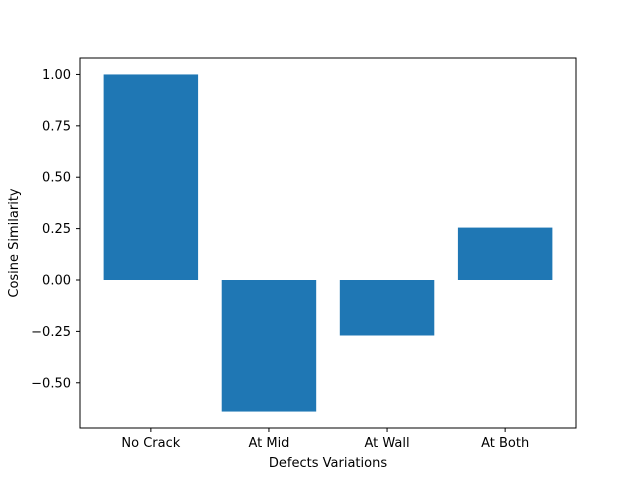 The height and width of the screenshot is (484, 640). I want to click on y-tick-label: 0.75, so click(56, 126).